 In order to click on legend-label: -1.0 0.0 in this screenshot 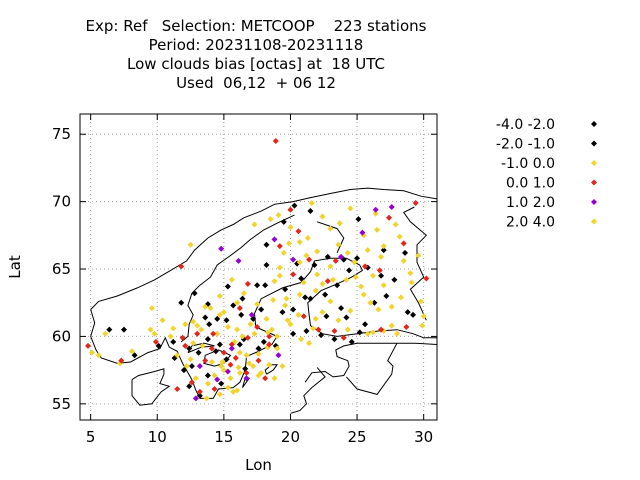, I will do `click(528, 164)`.